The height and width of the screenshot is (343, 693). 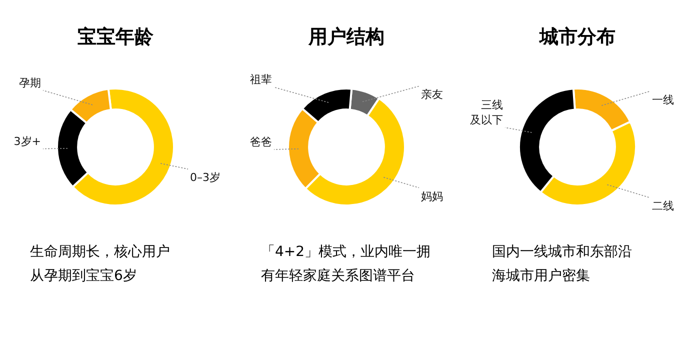 I want to click on text: 「4+2」模式，业内唯一拥, so click(x=346, y=252).